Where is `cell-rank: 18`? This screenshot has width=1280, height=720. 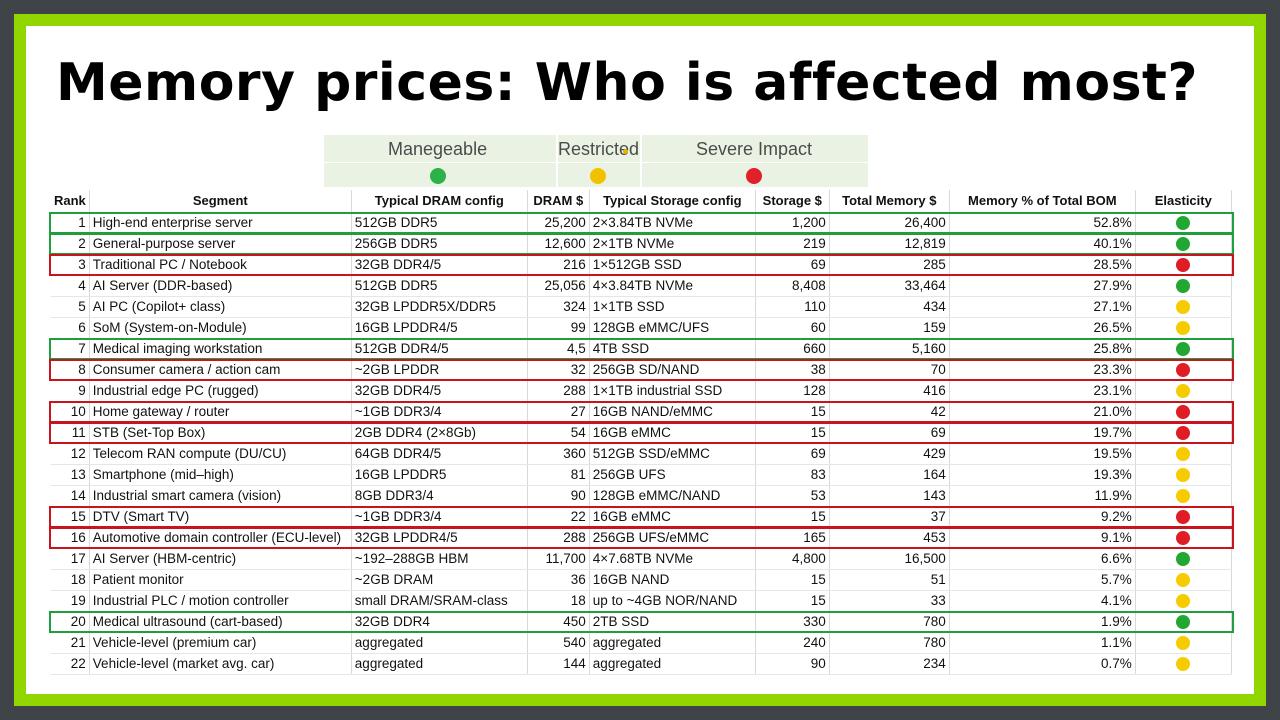
cell-rank: 18 is located at coordinates (70, 580).